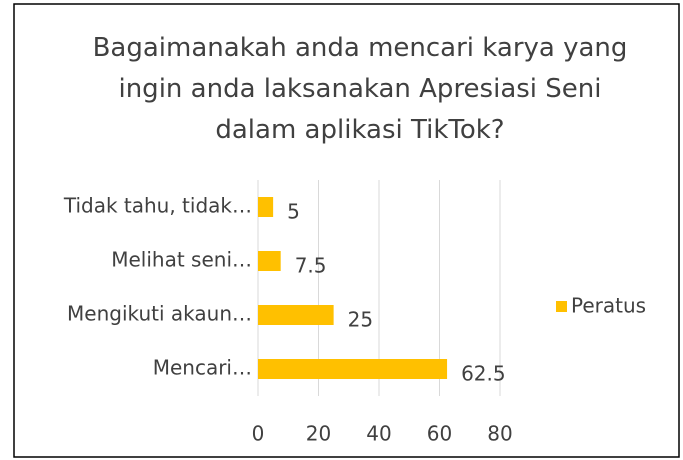 The width and height of the screenshot is (683, 460). What do you see at coordinates (360, 320) in the screenshot?
I see `data-label: 25` at bounding box center [360, 320].